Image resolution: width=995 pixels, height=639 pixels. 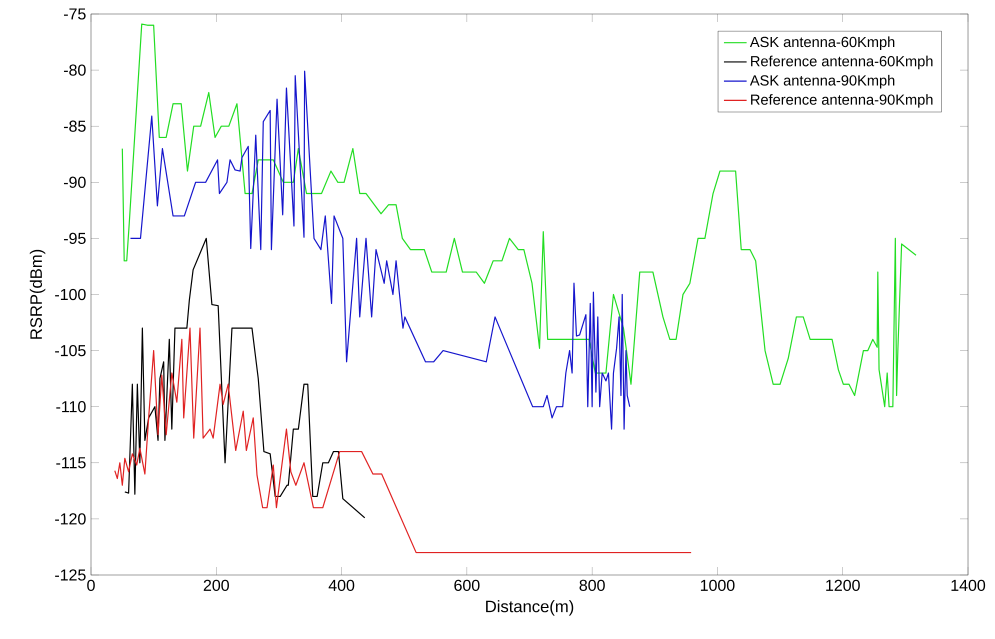 What do you see at coordinates (75, 70) in the screenshot?
I see `y-tick-label: -80` at bounding box center [75, 70].